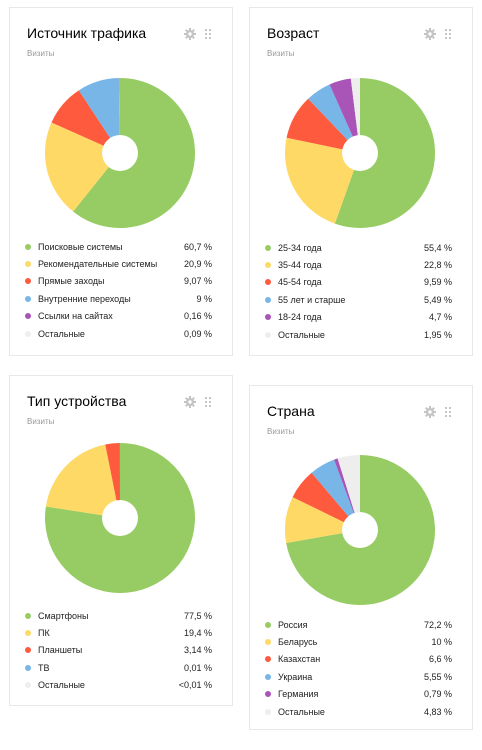 The height and width of the screenshot is (750, 482). I want to click on legend-item: Остальные 0,09 %, so click(118, 333).